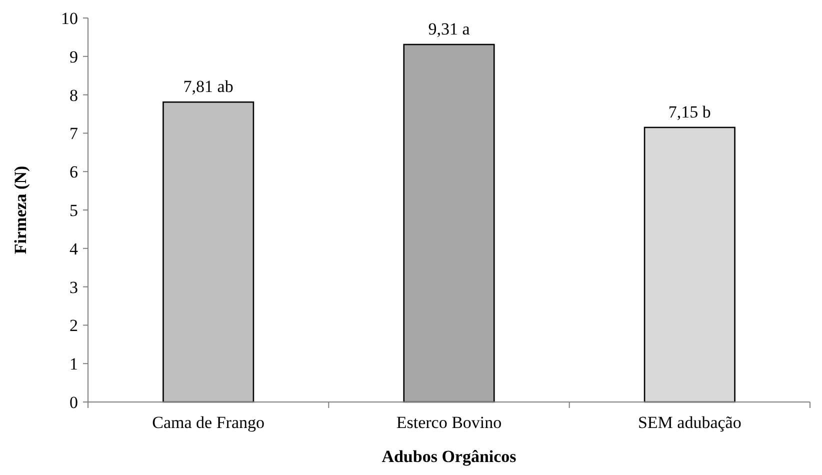  I want to click on x-axis-title: Adubos Orgânicos, so click(449, 456).